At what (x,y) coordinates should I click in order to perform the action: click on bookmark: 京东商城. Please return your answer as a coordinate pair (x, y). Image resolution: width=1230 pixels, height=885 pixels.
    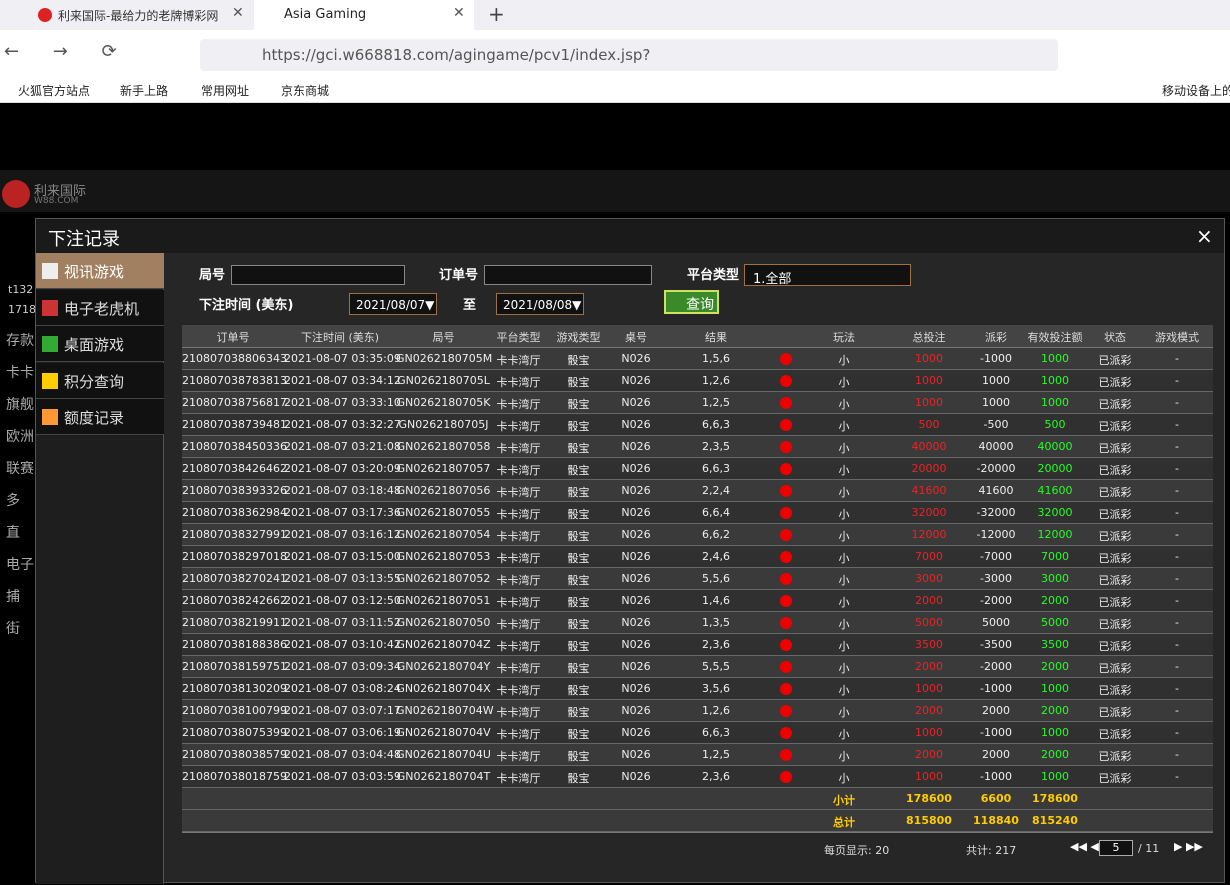
    Looking at the image, I should click on (305, 91).